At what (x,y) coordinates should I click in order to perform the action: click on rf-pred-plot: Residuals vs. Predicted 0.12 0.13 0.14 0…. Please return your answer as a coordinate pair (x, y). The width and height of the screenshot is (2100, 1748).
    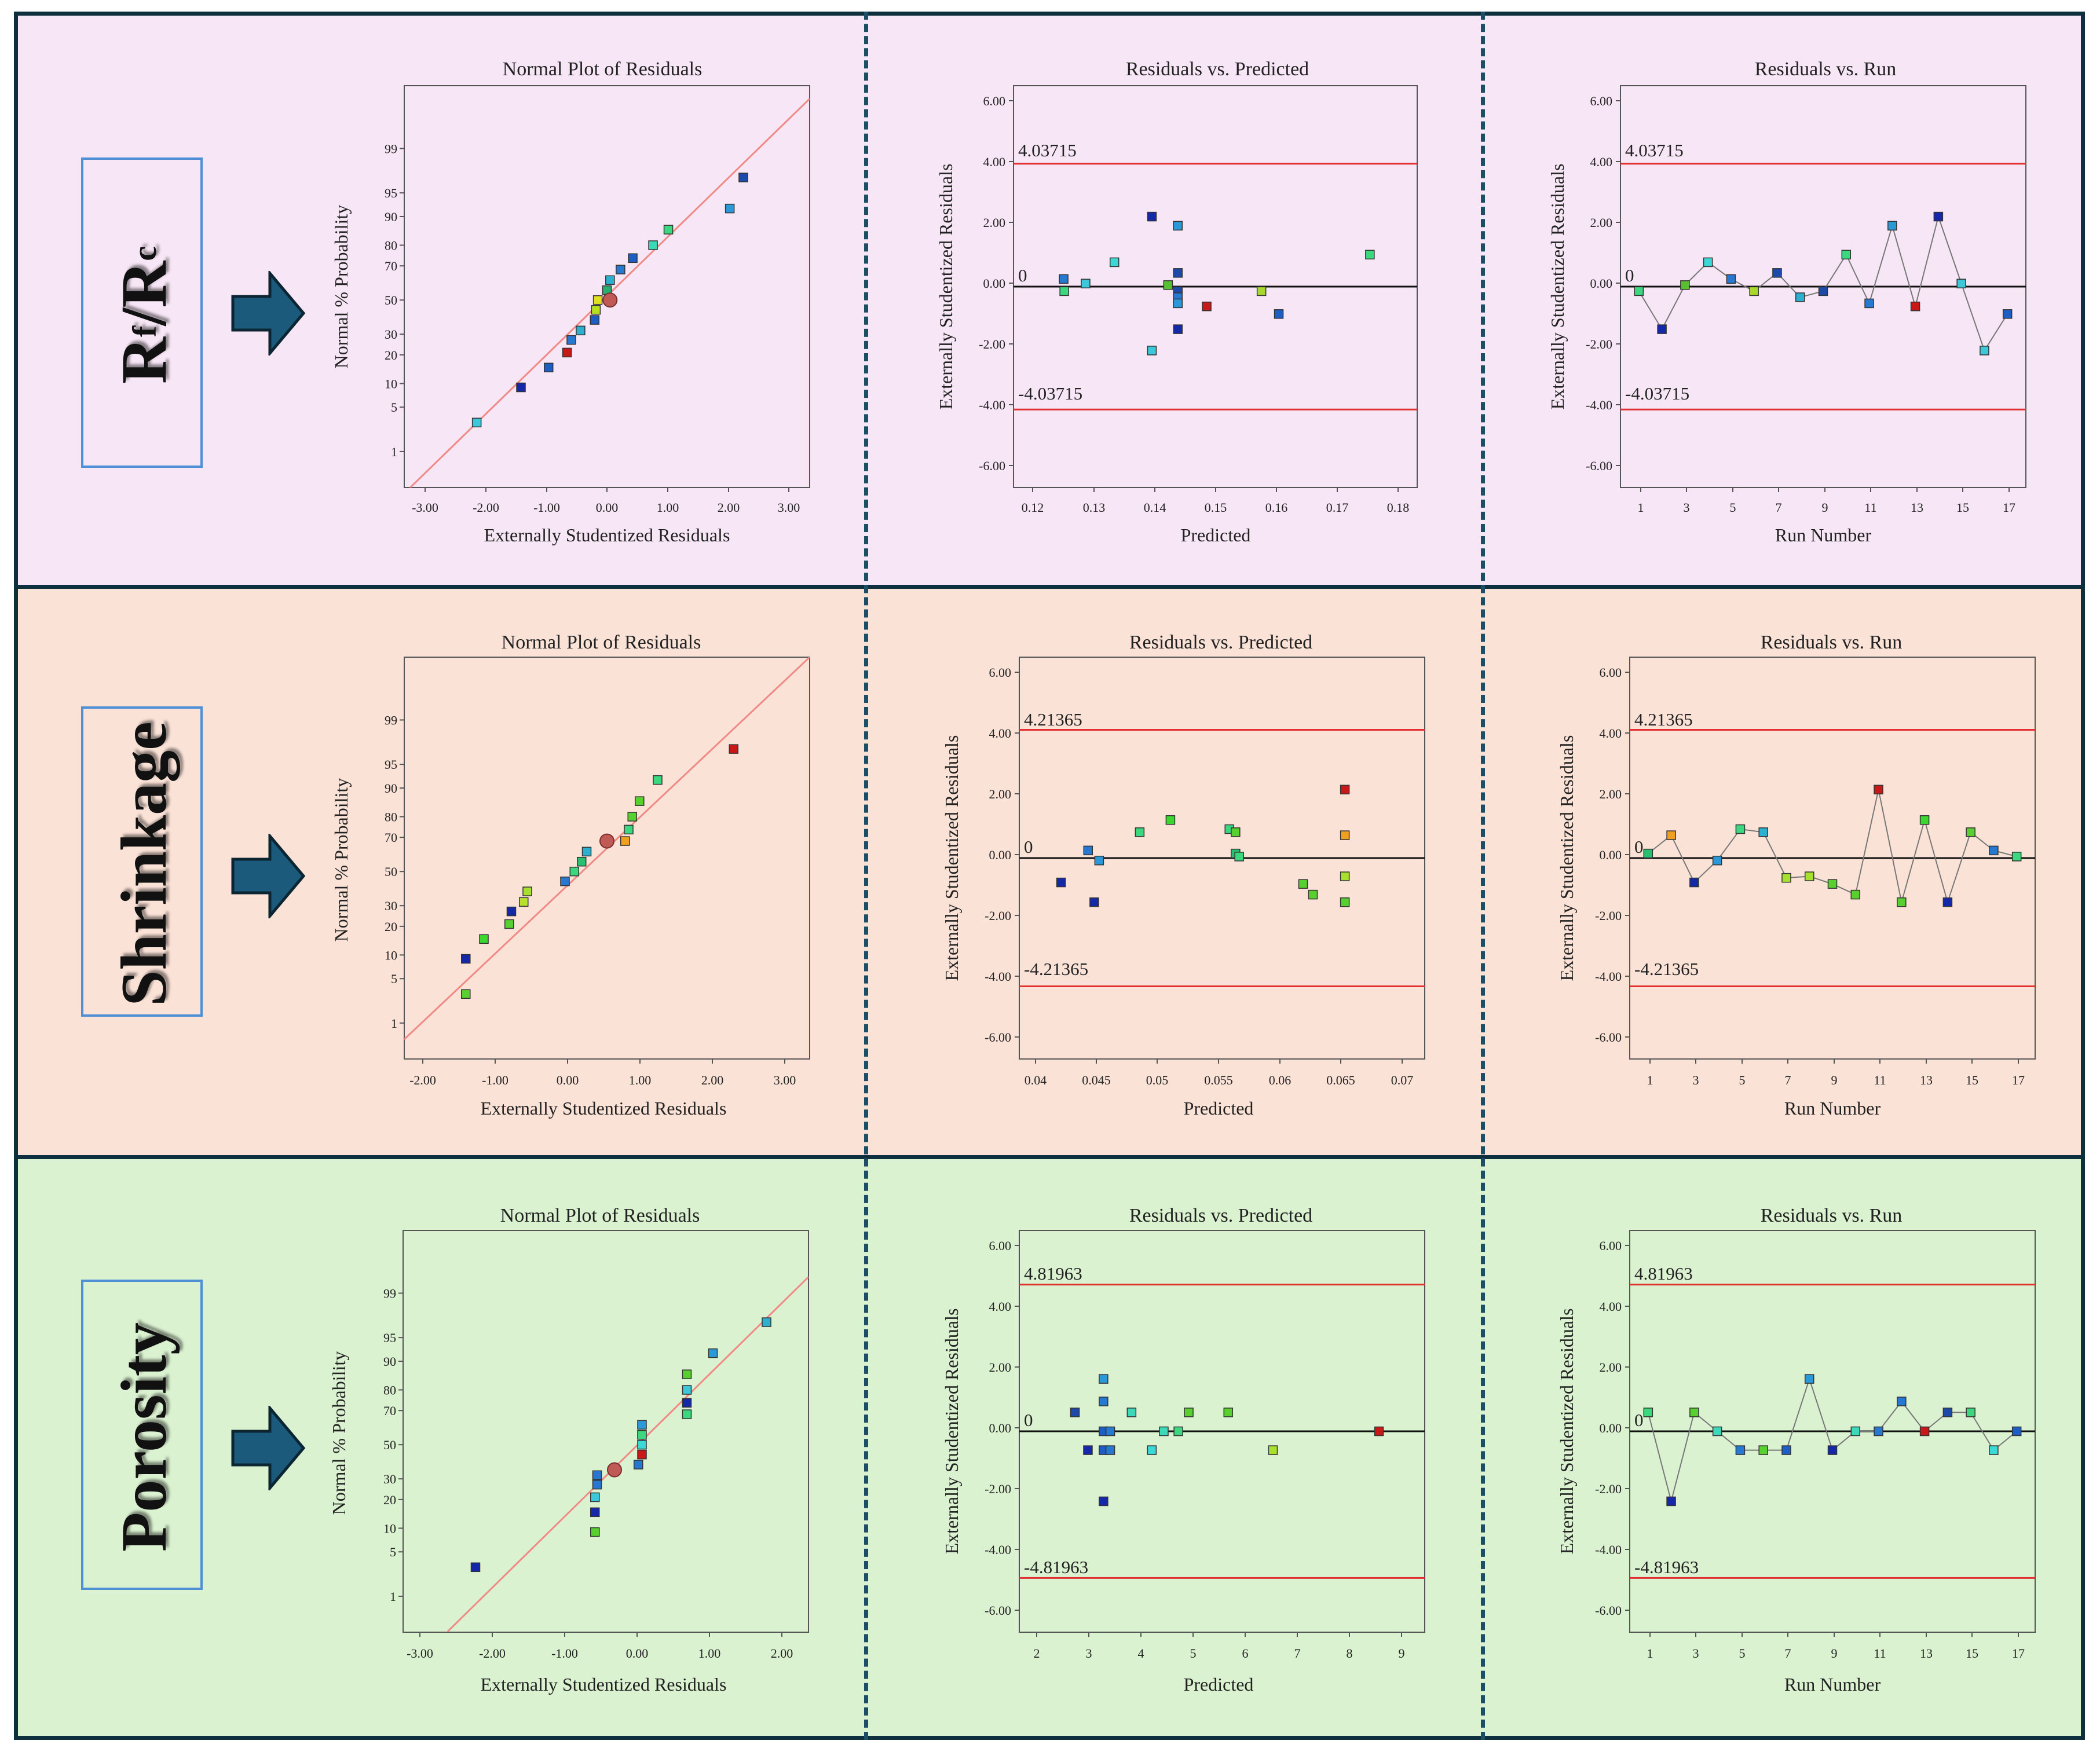
    Looking at the image, I should click on (1176, 302).